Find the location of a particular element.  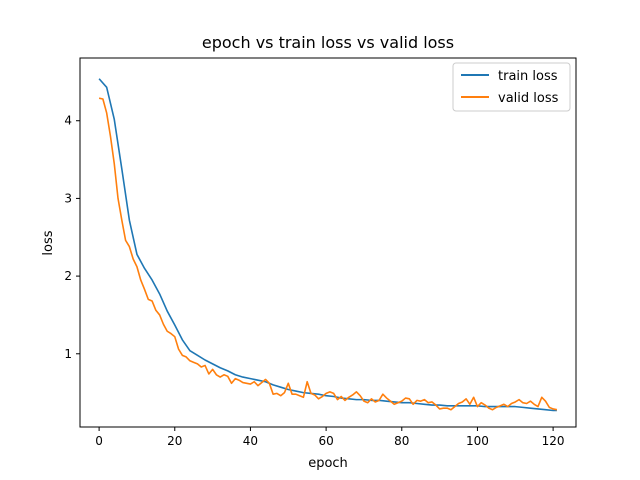

x-tick-label: 120 is located at coordinates (553, 441).